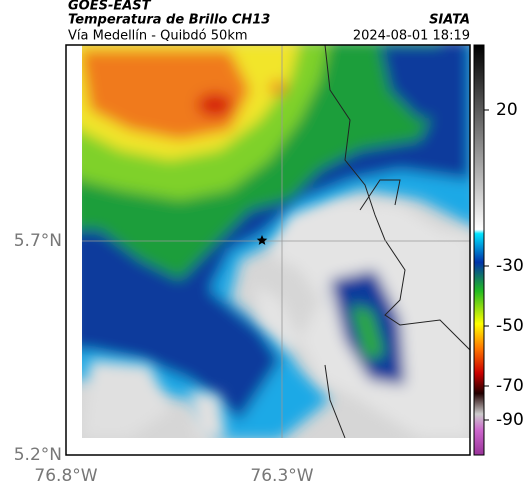  I want to click on lat-label: 5.7°N, so click(38, 241).